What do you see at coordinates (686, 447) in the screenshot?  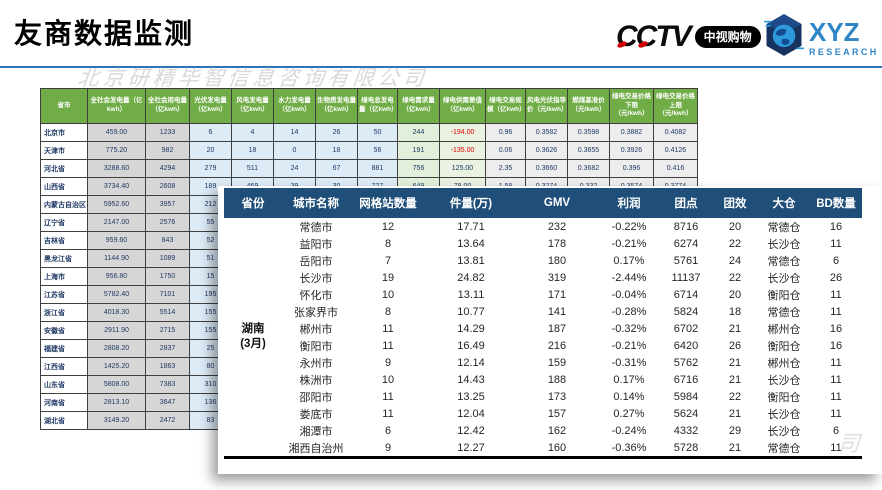 I see `fg-value-cell: 5728` at bounding box center [686, 447].